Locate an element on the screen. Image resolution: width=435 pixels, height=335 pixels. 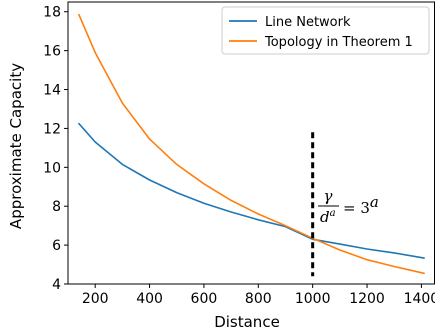
legend-box is located at coordinates (325, 30).